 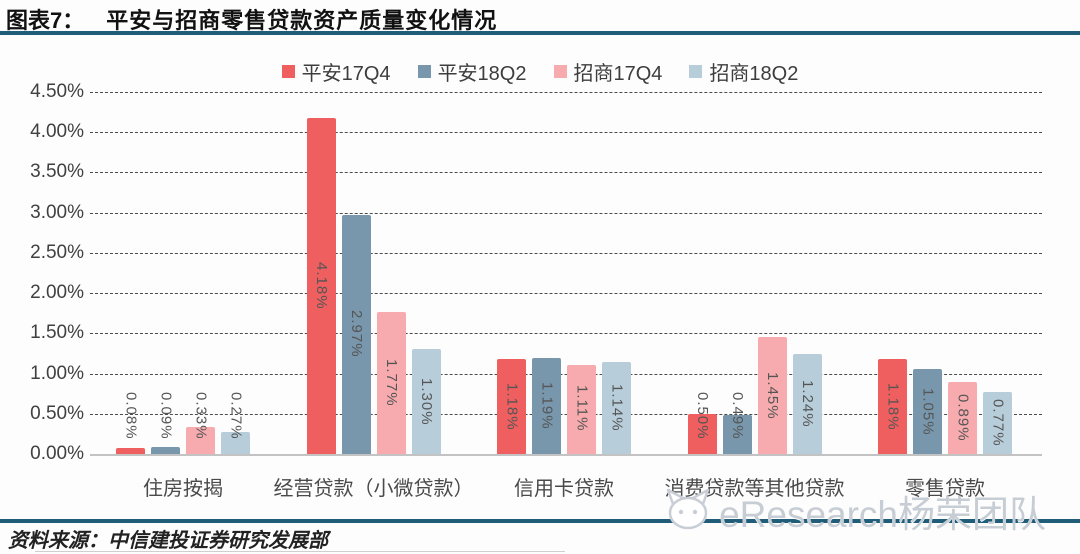 I want to click on watermark: eResearch杨荣团队, so click(x=852, y=511).